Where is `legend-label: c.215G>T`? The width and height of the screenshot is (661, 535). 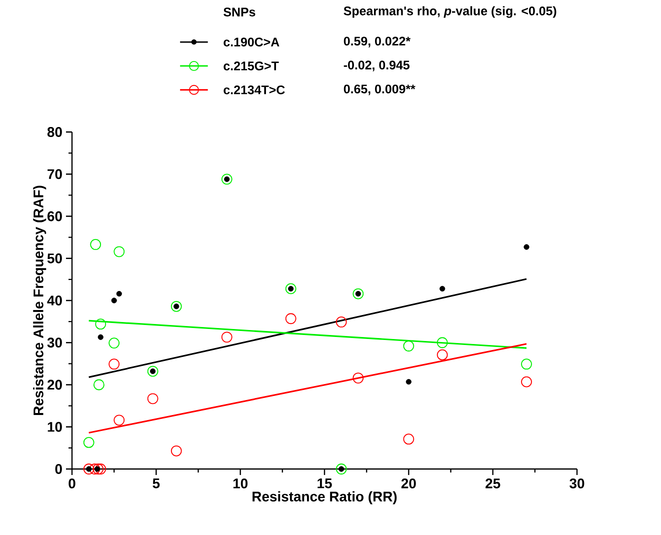 legend-label: c.215G>T is located at coordinates (251, 66).